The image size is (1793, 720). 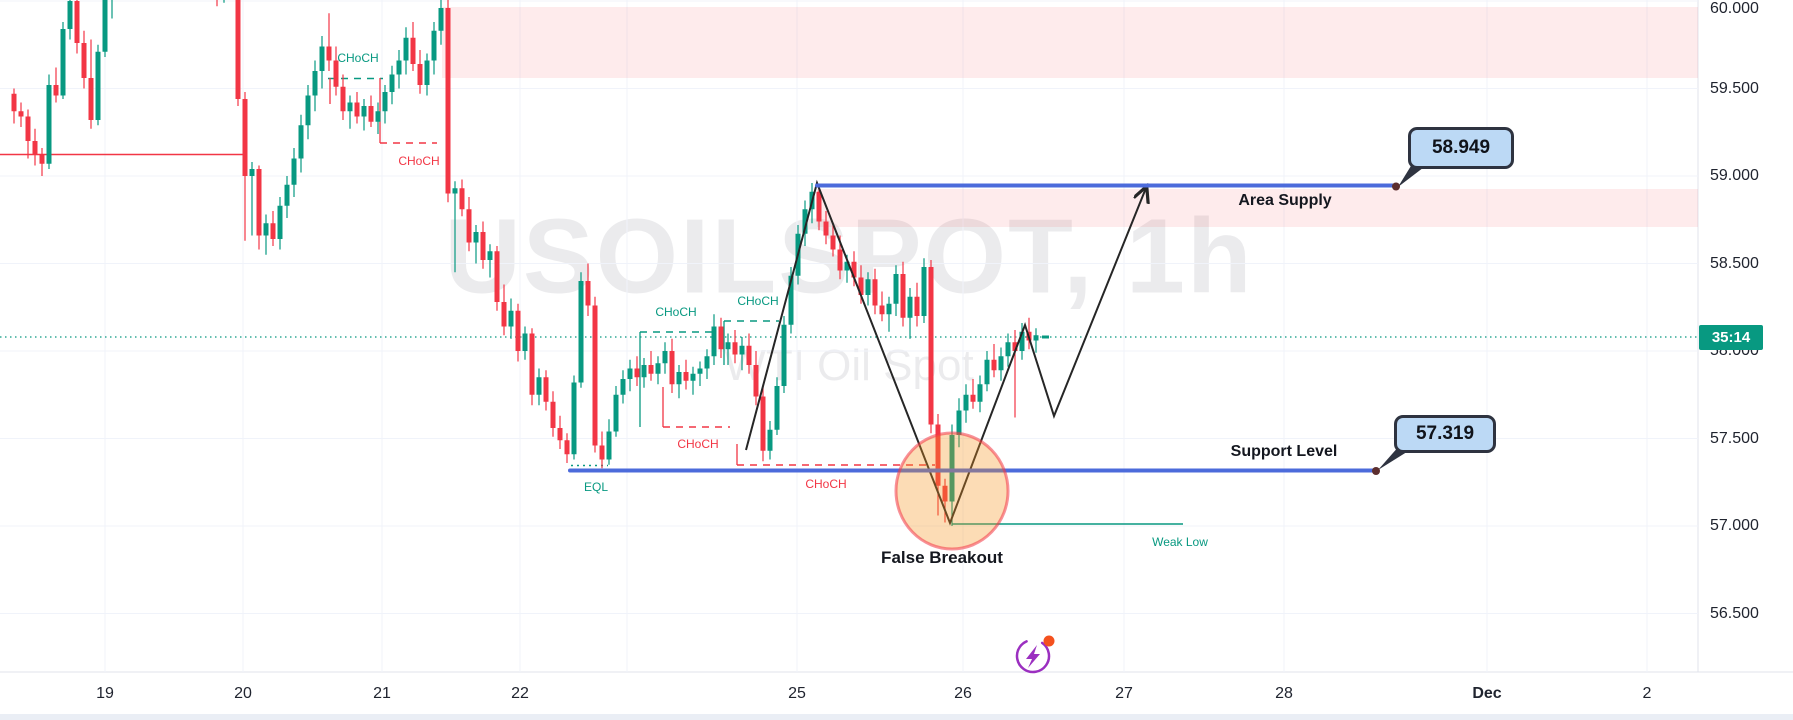 I want to click on price-axis-label-58.500: 58.500, so click(x=1734, y=263).